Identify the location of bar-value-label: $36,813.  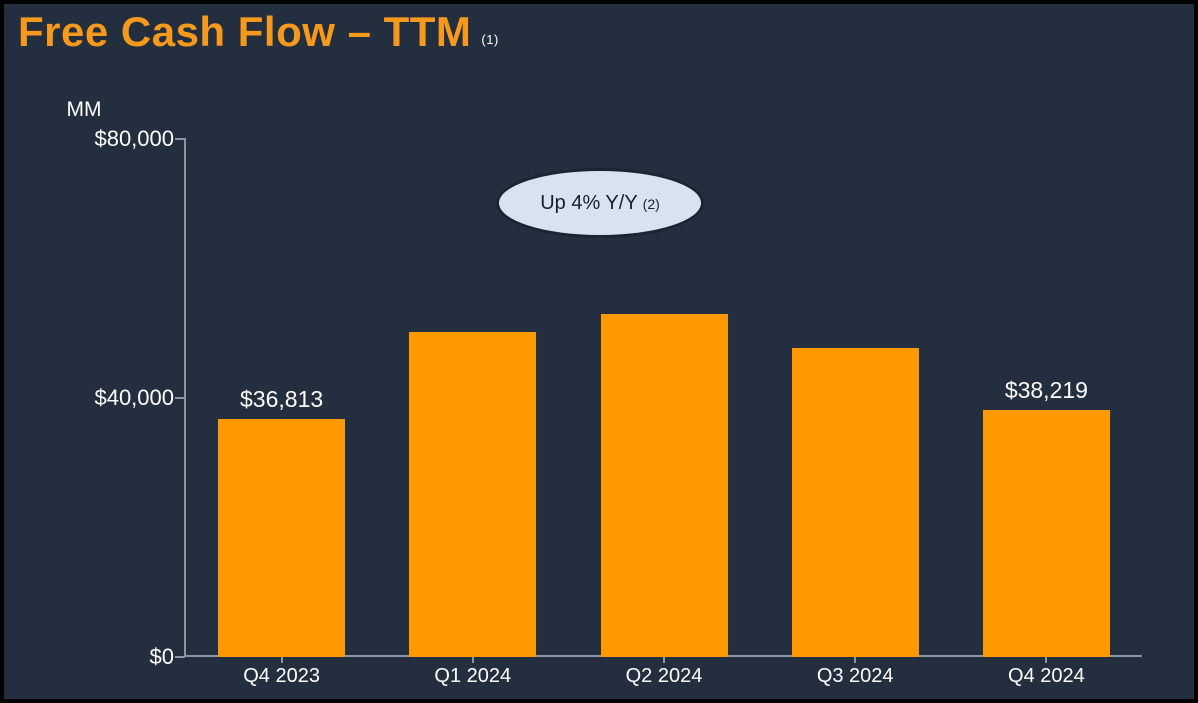
(282, 398).